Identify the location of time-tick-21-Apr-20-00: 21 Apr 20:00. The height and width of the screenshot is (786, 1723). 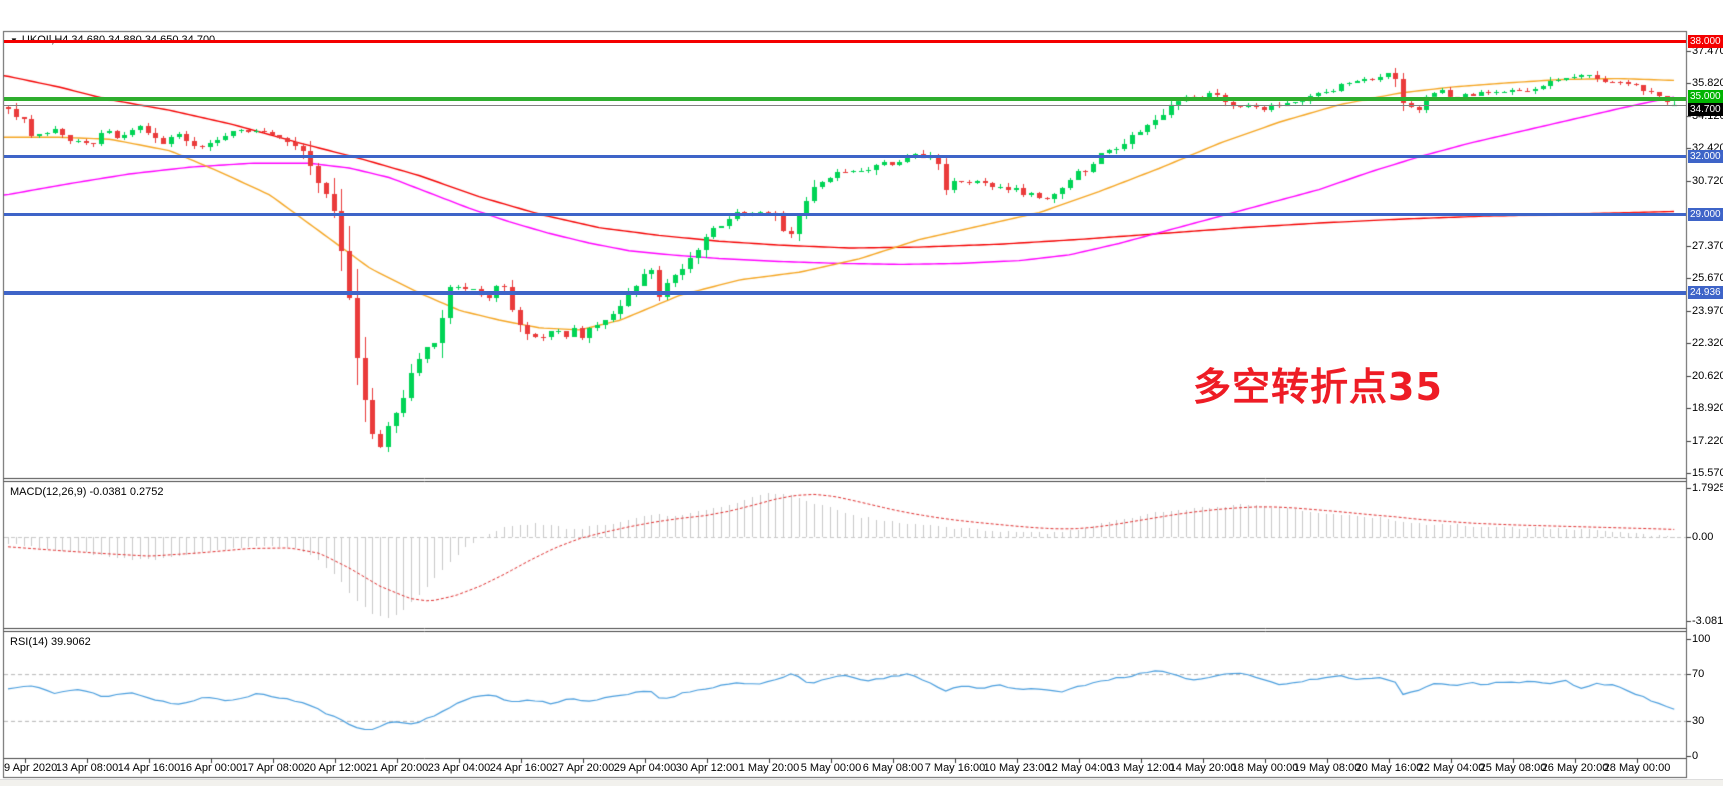
(397, 768).